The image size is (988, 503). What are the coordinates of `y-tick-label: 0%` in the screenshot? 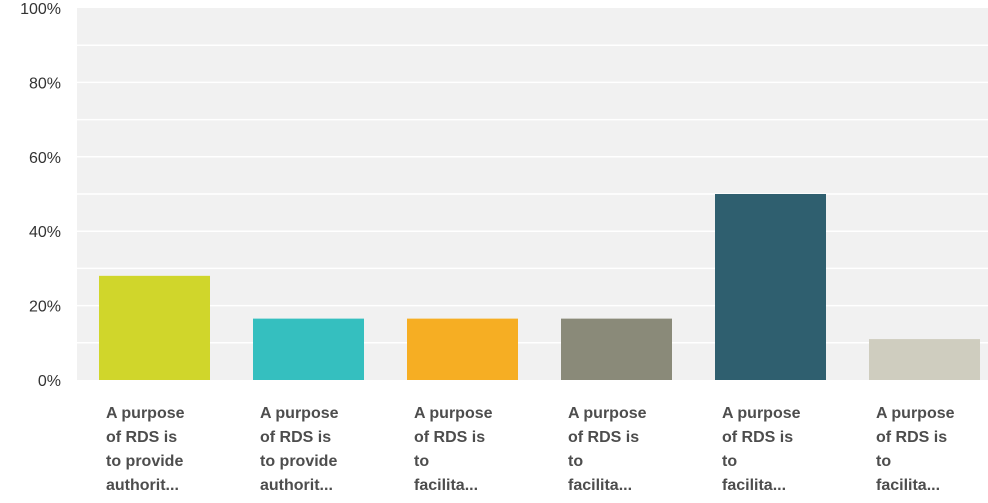 It's located at (49, 381).